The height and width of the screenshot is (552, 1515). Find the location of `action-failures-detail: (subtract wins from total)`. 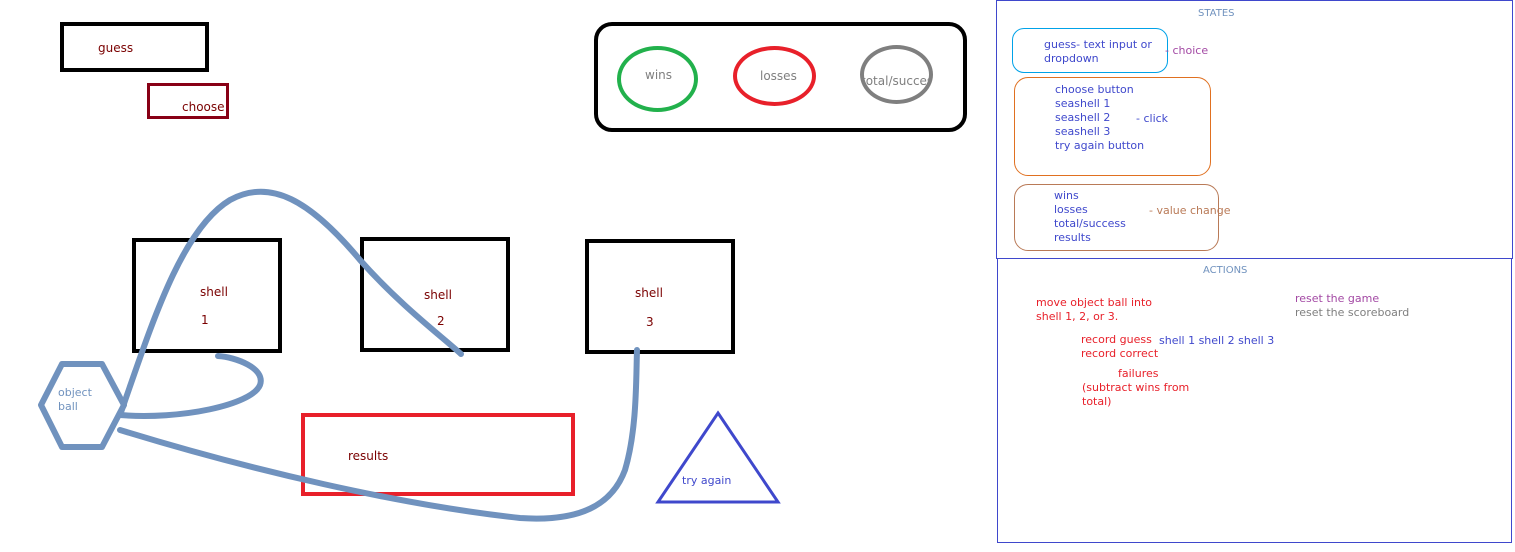

action-failures-detail: (subtract wins from total) is located at coordinates (1136, 394).